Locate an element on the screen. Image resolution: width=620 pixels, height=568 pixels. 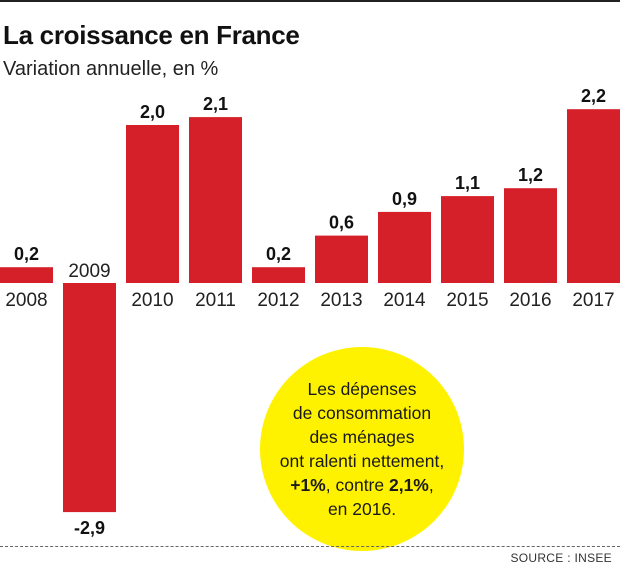
category-label-2012: 2012 is located at coordinates (278, 300).